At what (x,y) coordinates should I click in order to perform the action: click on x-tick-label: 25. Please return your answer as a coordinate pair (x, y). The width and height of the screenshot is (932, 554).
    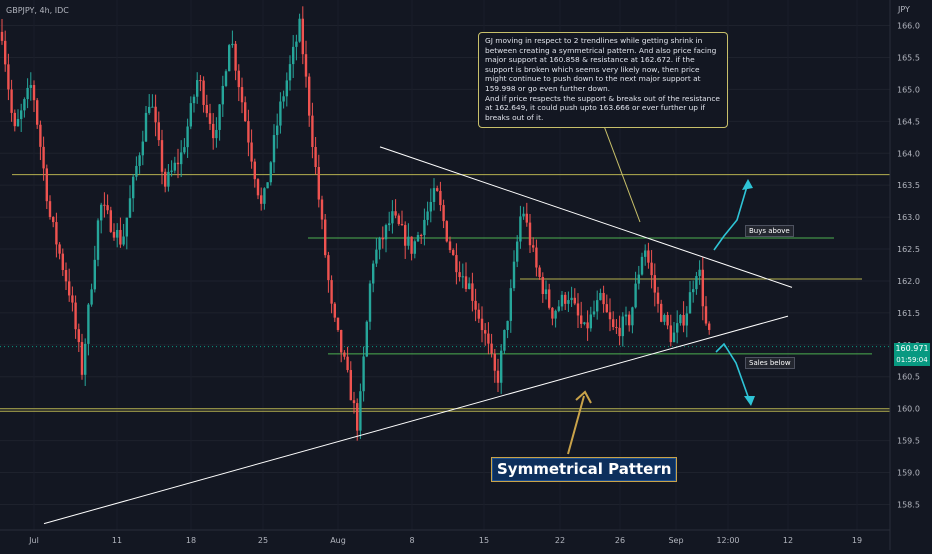
    Looking at the image, I should click on (263, 540).